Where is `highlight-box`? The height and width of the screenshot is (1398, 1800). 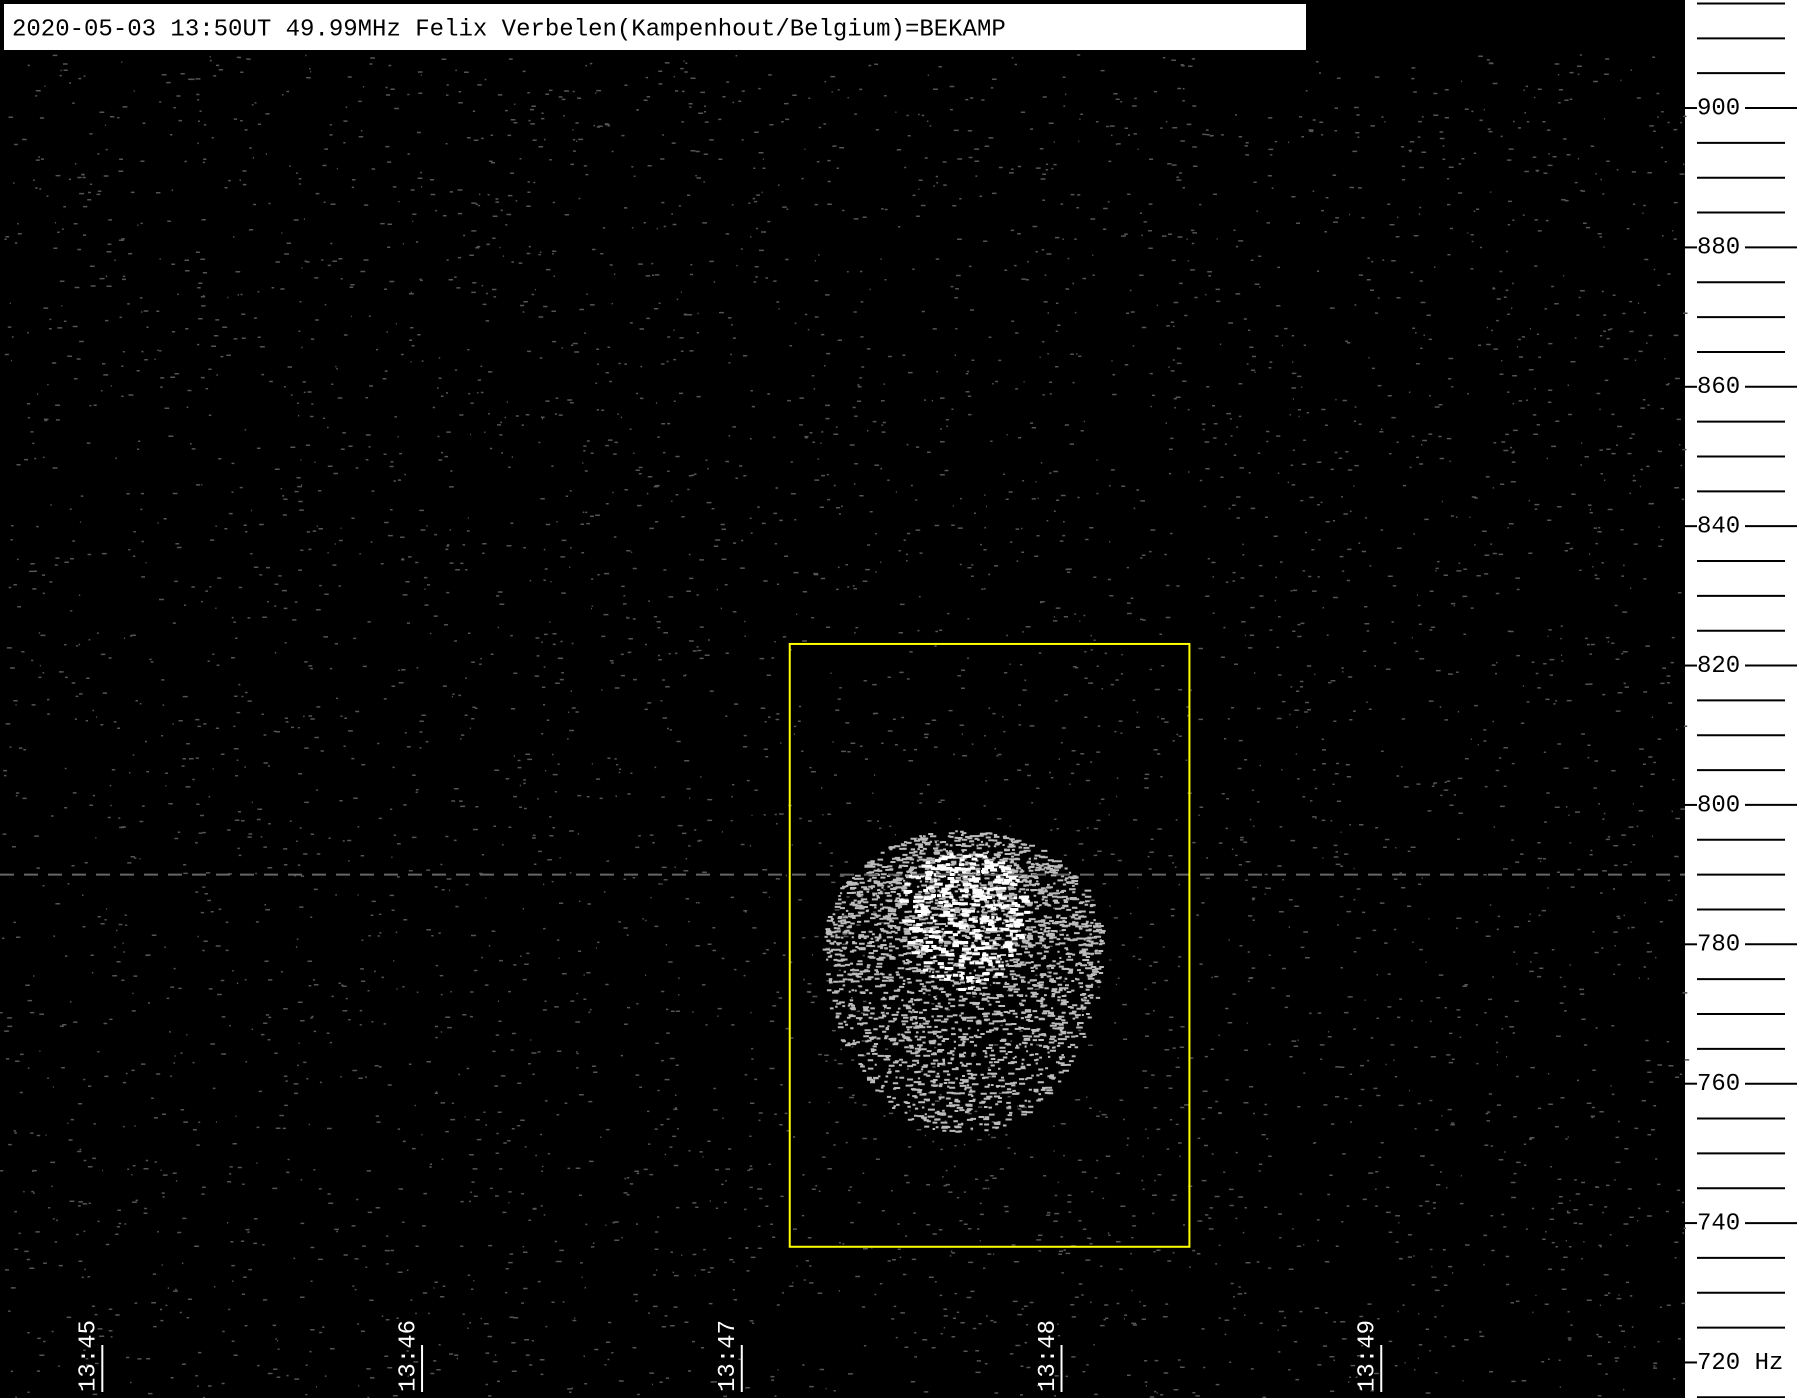
highlight-box is located at coordinates (989, 945).